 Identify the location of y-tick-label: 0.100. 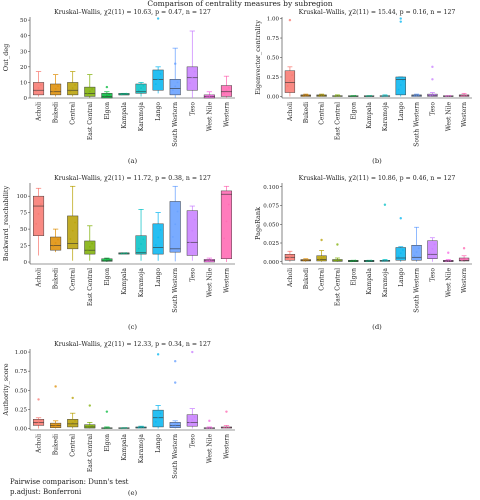
(271, 188).